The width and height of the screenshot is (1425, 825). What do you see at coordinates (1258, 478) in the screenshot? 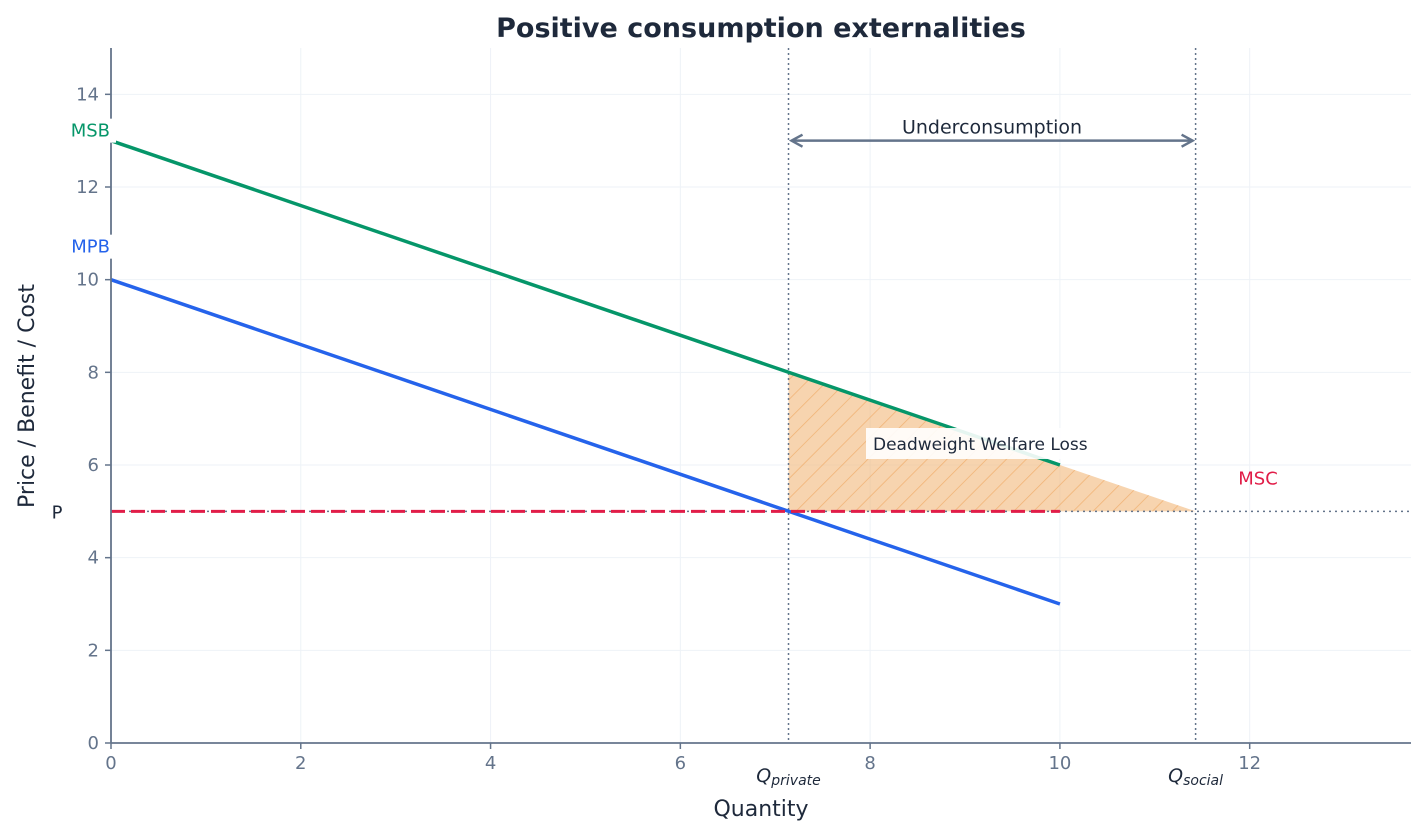
I see `msc-label: MSC` at bounding box center [1258, 478].